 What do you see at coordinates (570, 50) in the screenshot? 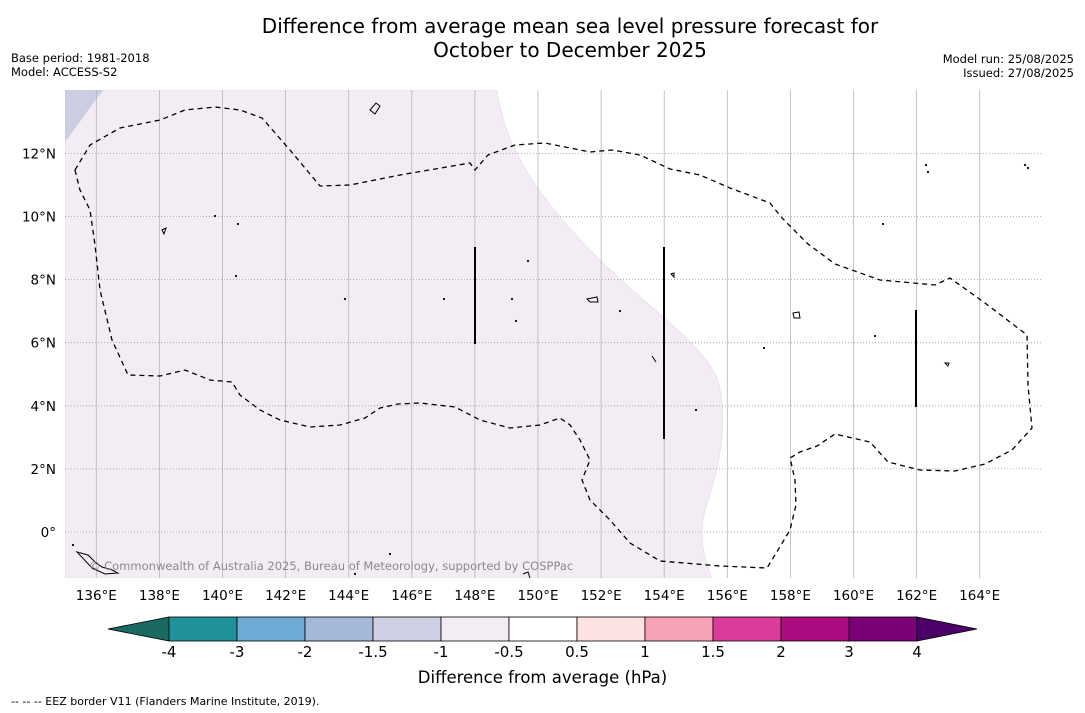
I see `title-line-2: October to December 2025` at bounding box center [570, 50].